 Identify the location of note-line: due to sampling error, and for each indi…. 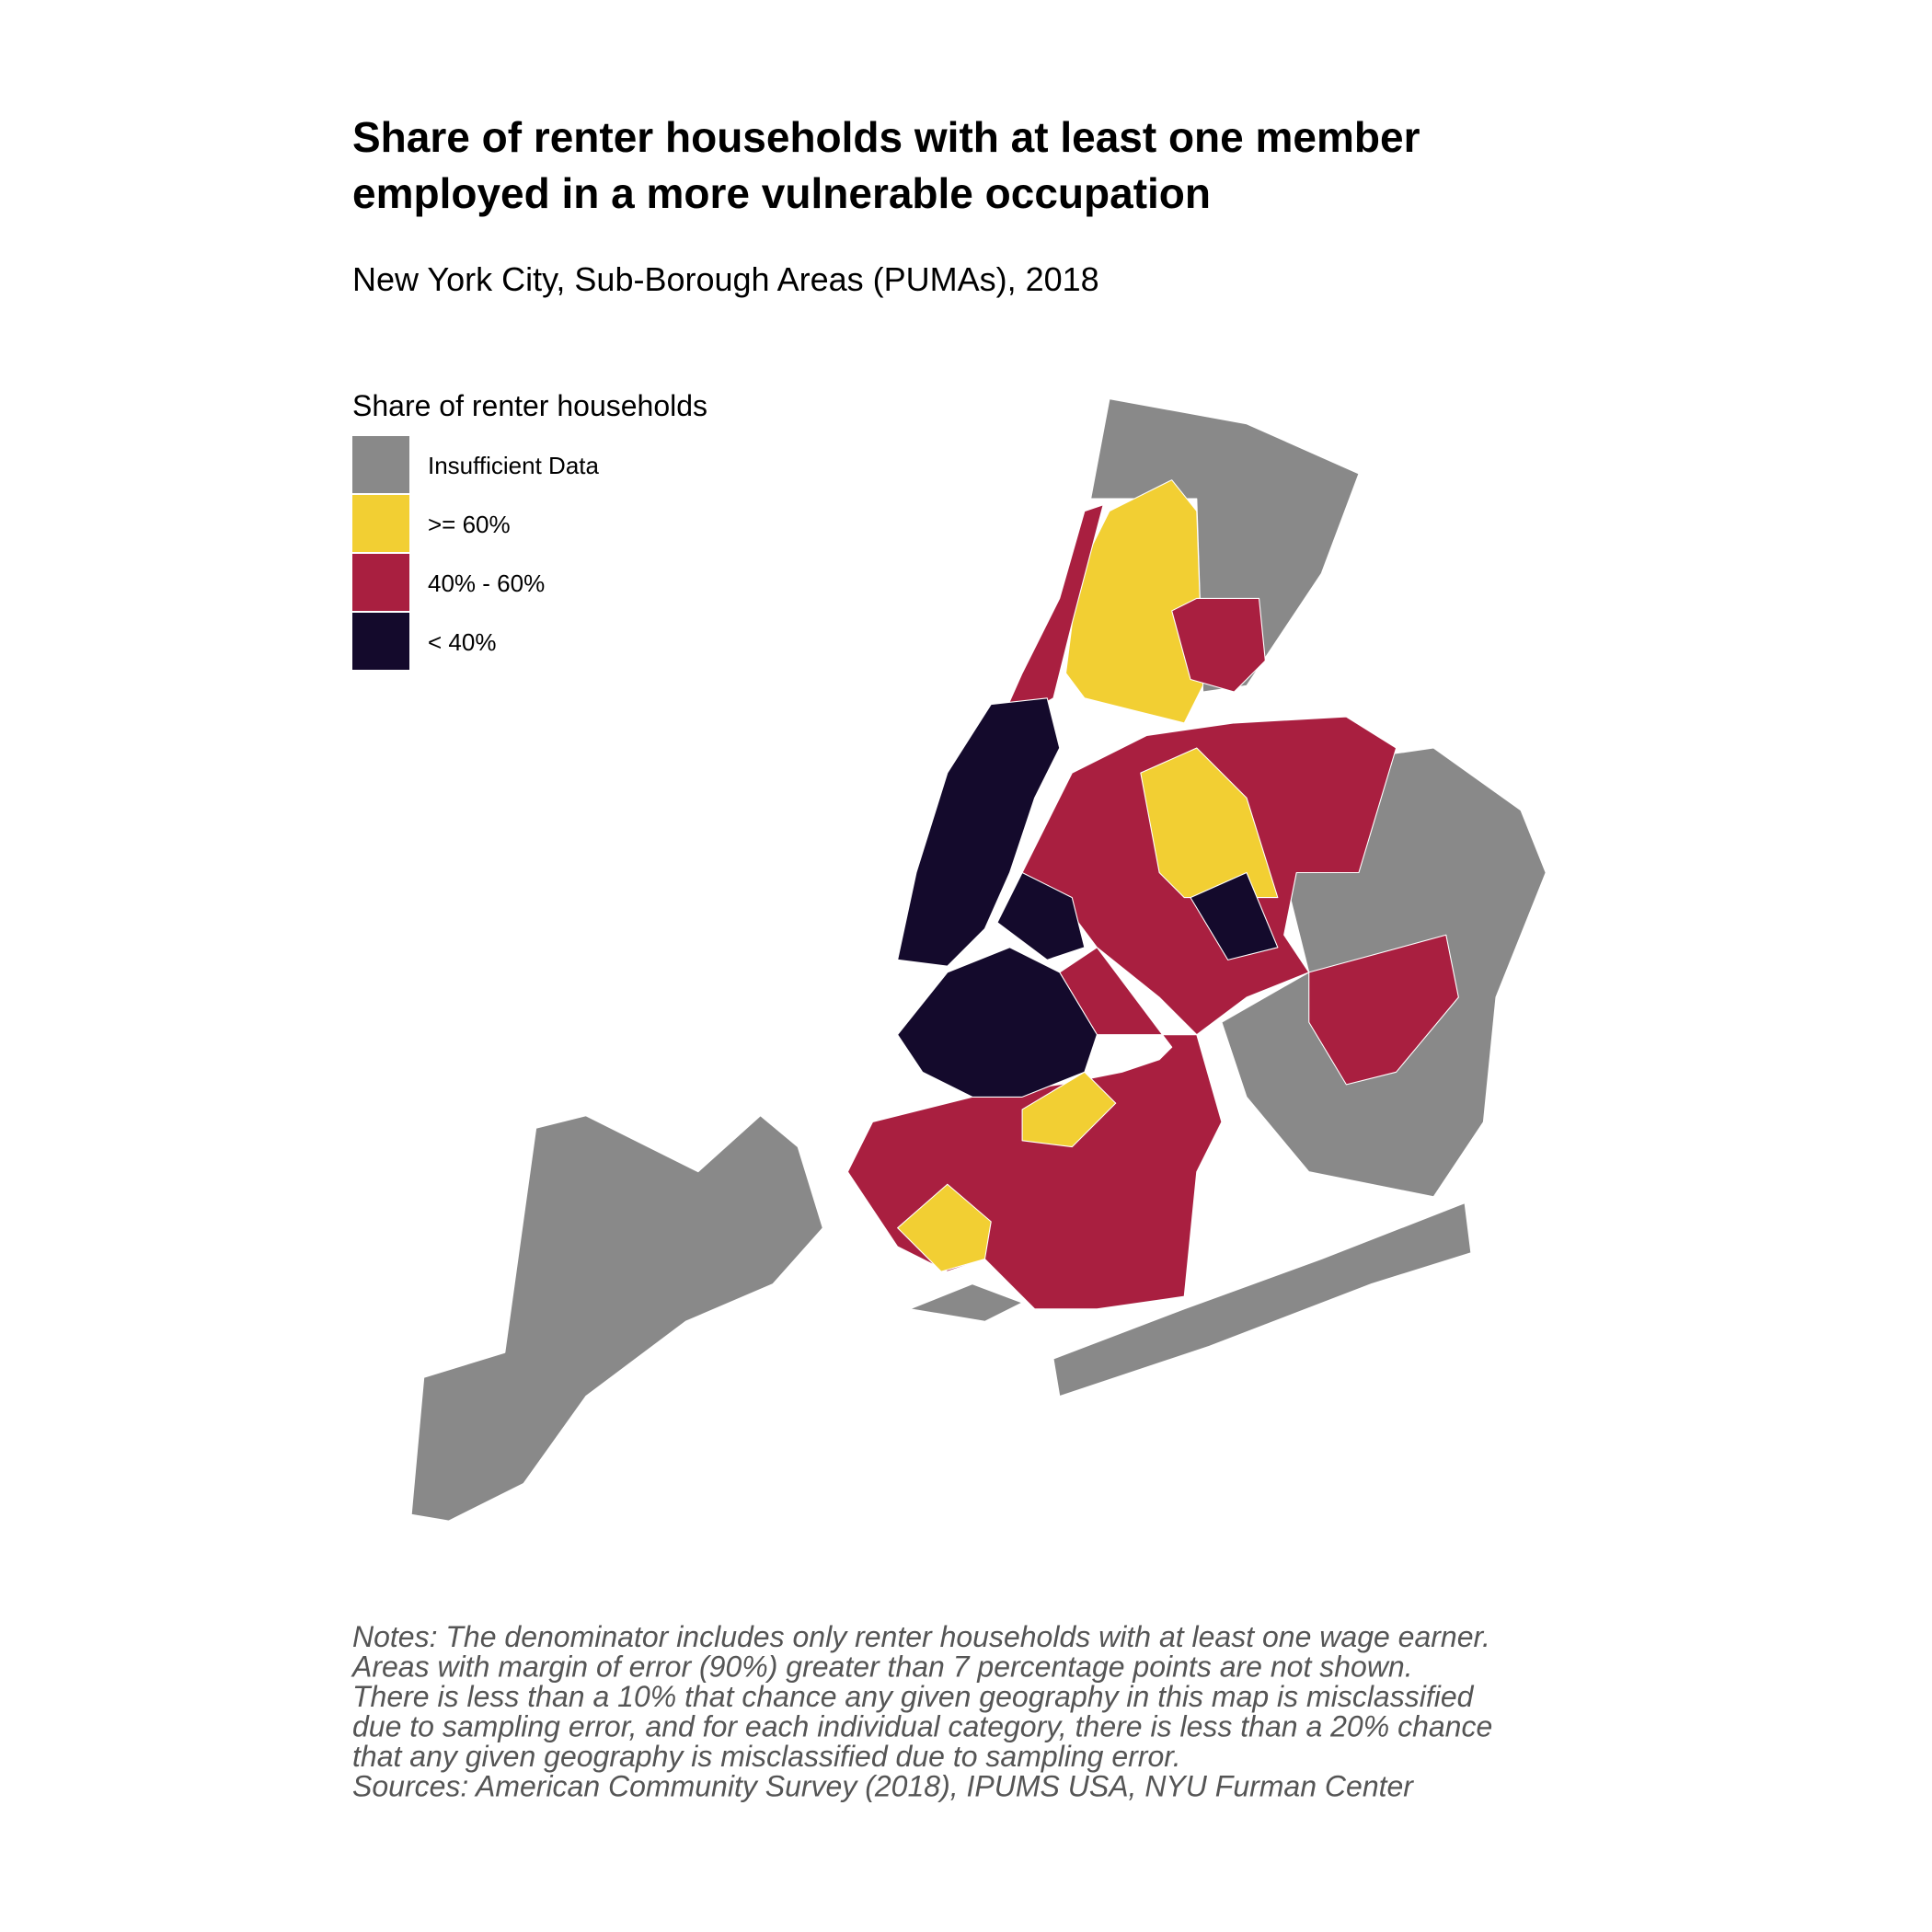
(922, 1726).